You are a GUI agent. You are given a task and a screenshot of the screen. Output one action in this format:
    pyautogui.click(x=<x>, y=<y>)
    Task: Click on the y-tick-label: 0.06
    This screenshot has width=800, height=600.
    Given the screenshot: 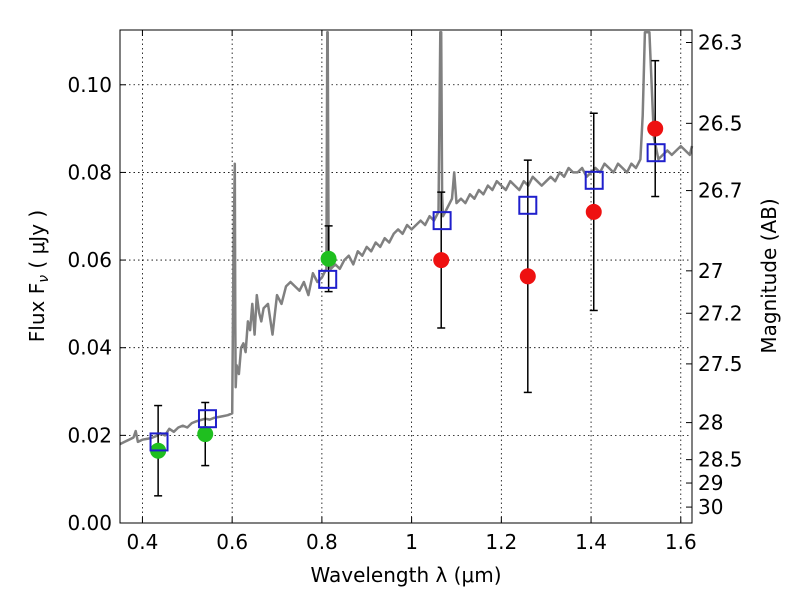 What is the action you would take?
    pyautogui.click(x=89, y=260)
    